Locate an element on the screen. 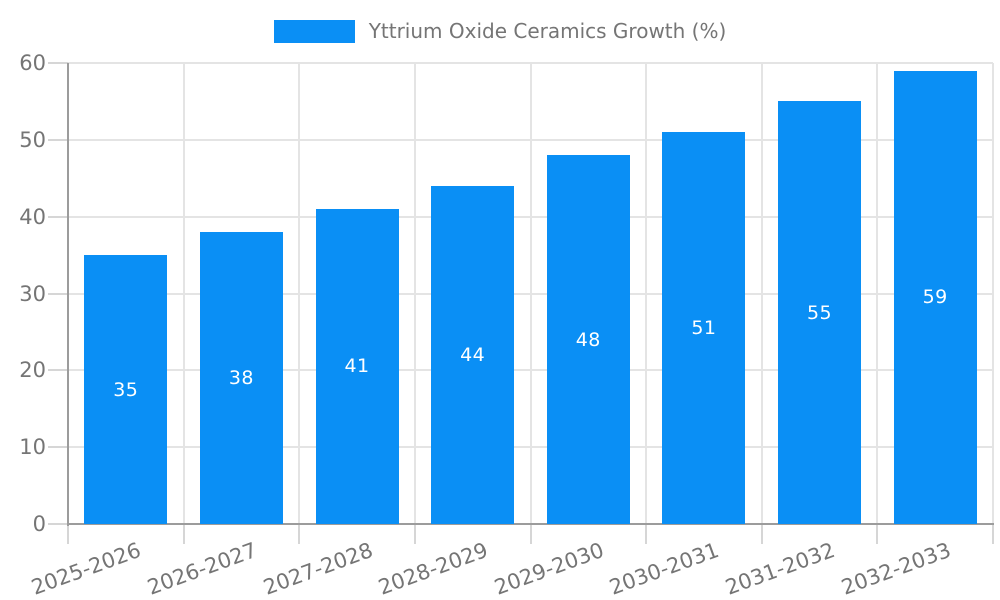  bar-value-label: 59 is located at coordinates (935, 297).